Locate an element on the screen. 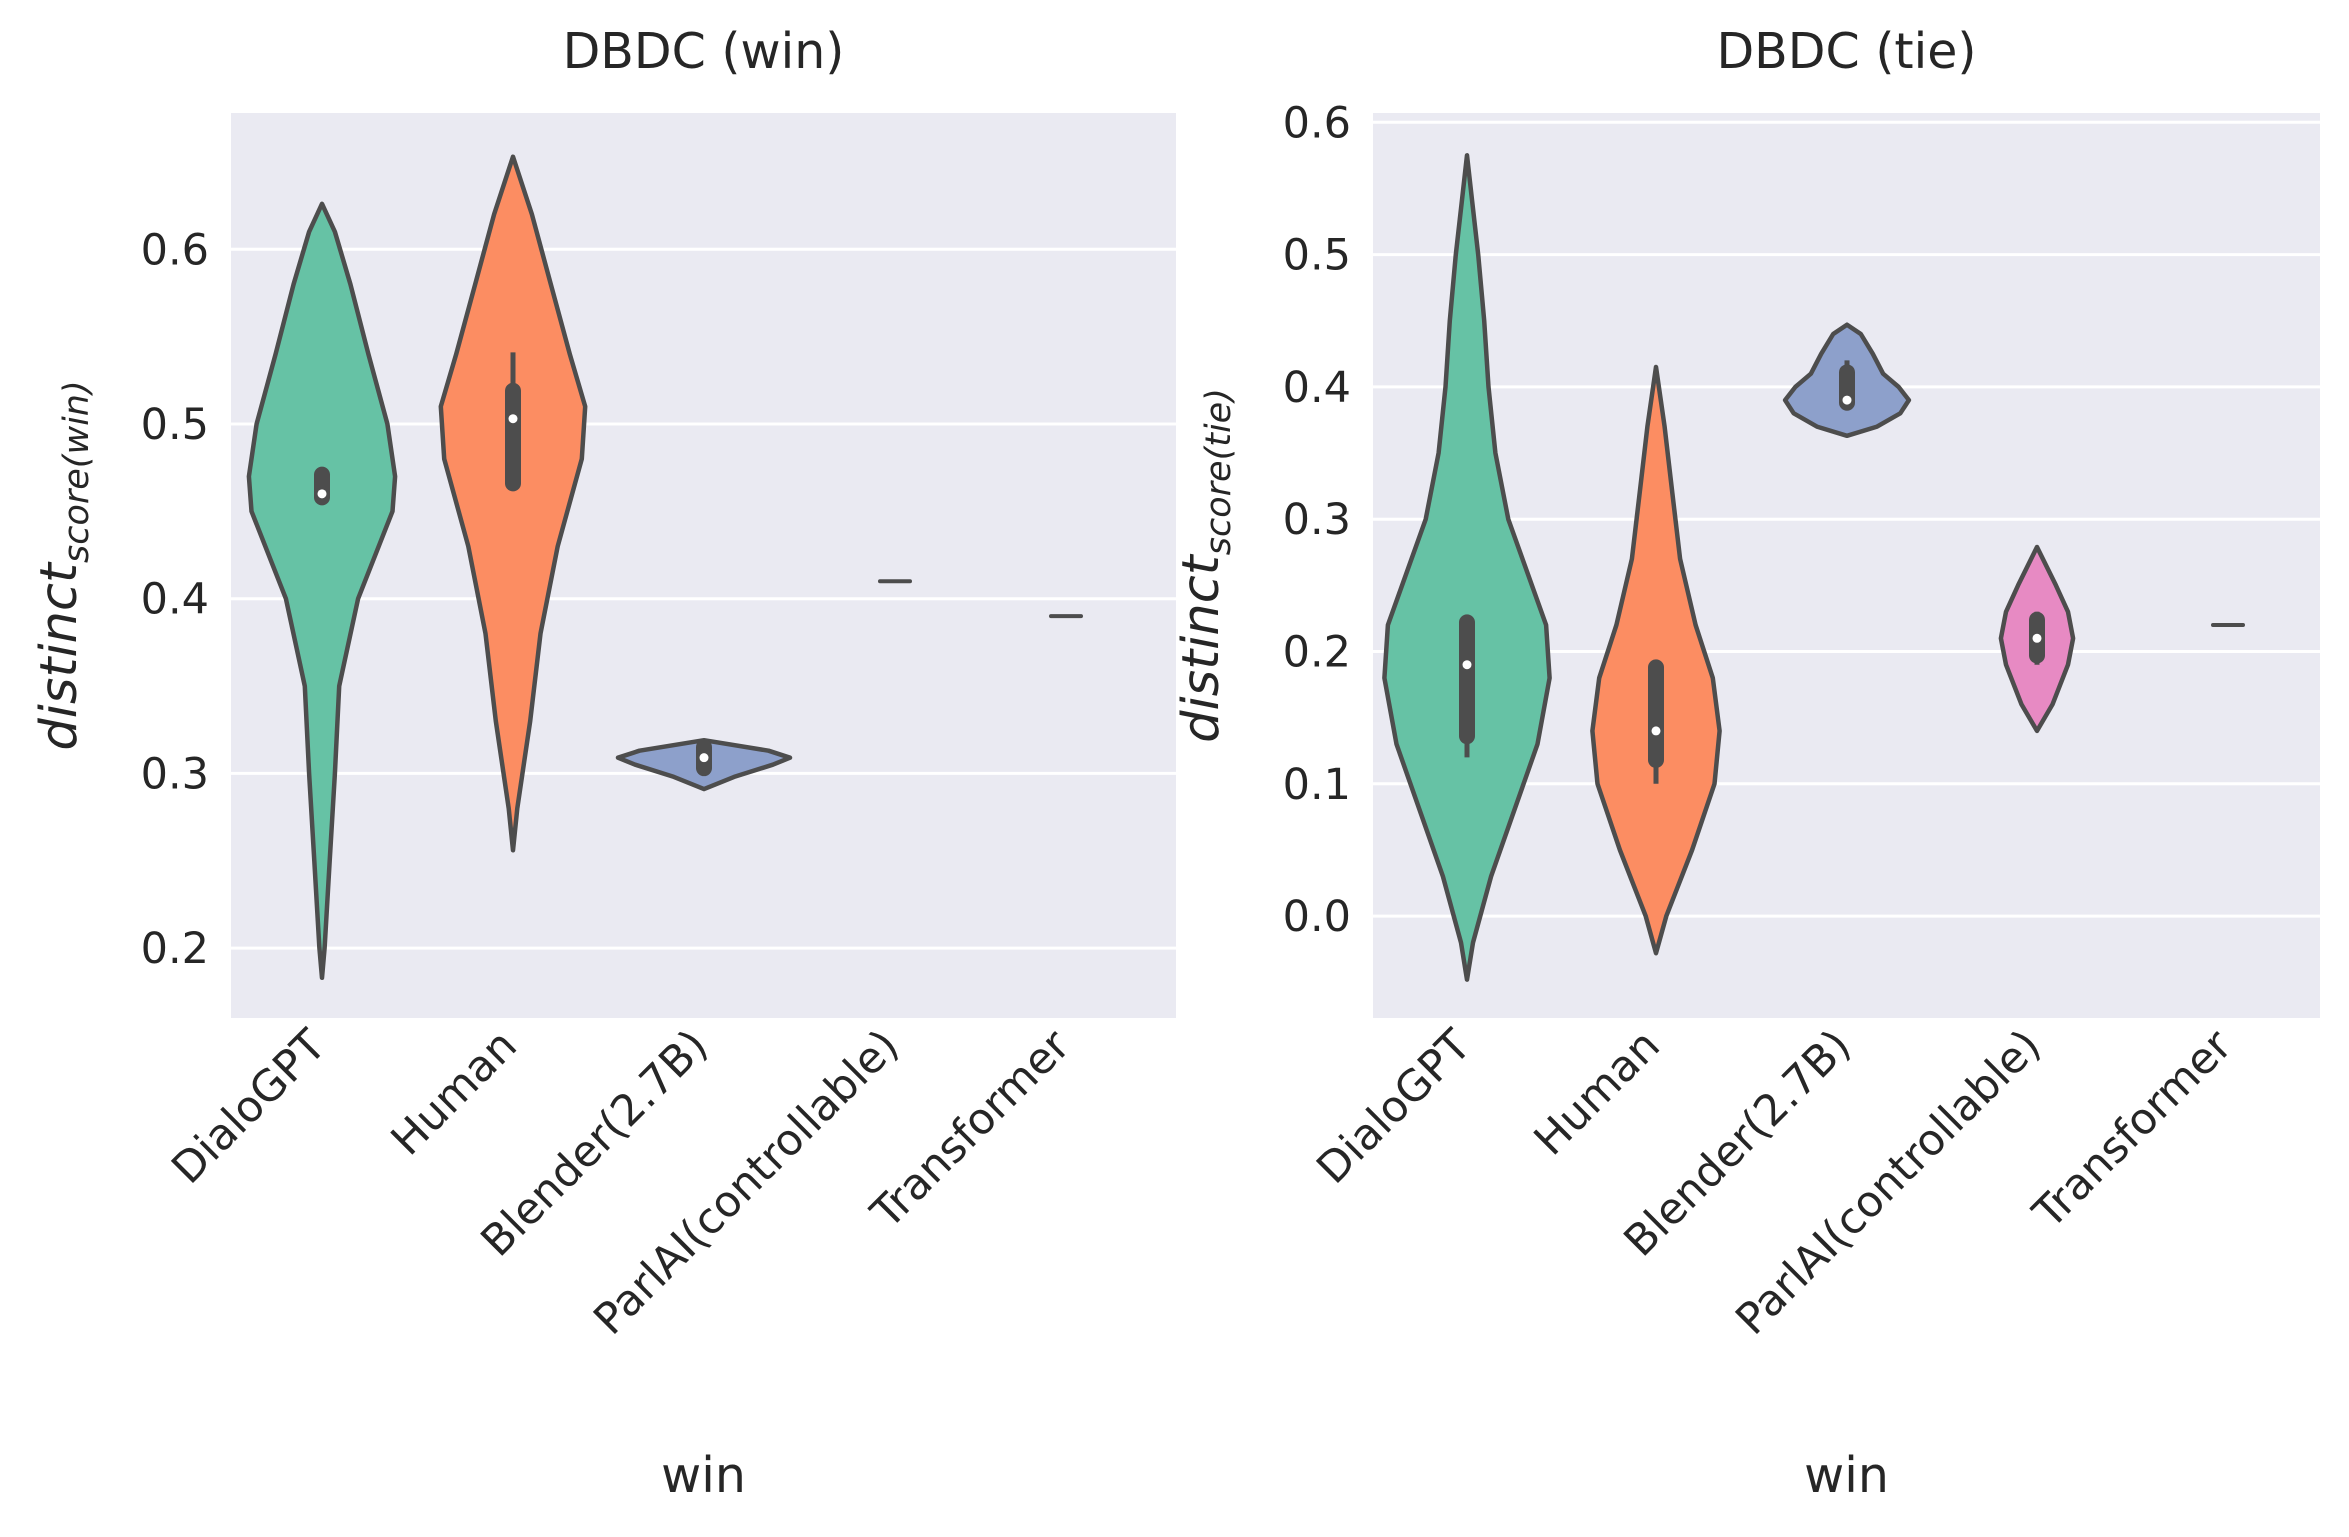 The width and height of the screenshot is (2349, 1537). chart-title: DBDC (tie) is located at coordinates (1846, 51).